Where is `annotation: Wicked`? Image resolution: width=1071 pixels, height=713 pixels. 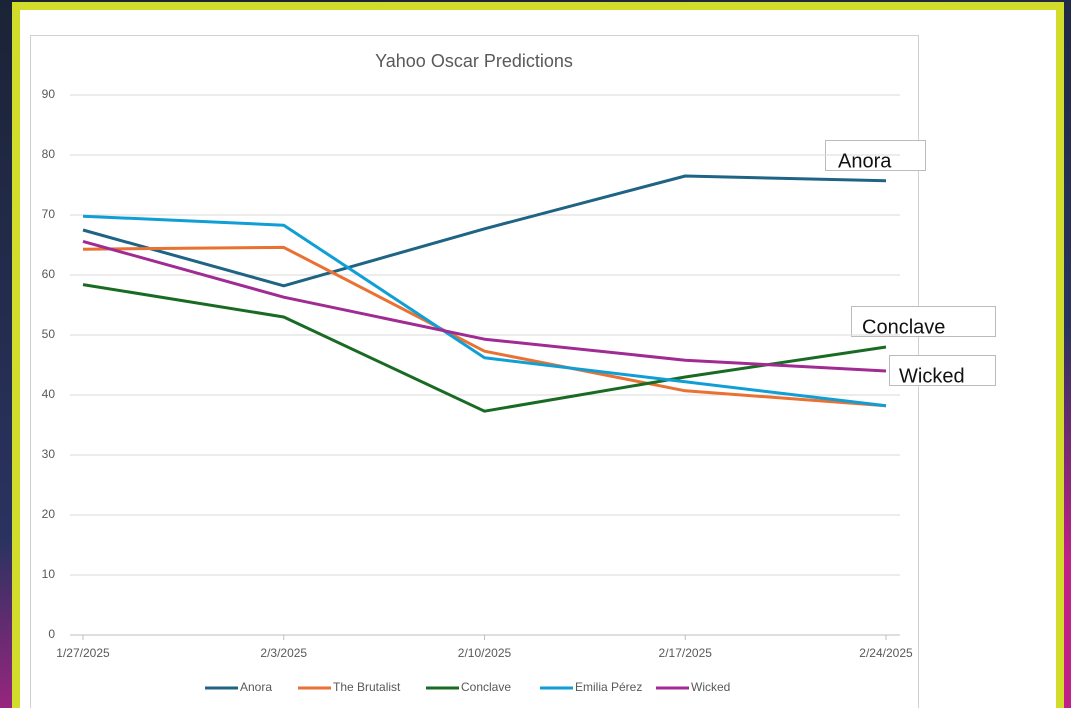 annotation: Wicked is located at coordinates (932, 376).